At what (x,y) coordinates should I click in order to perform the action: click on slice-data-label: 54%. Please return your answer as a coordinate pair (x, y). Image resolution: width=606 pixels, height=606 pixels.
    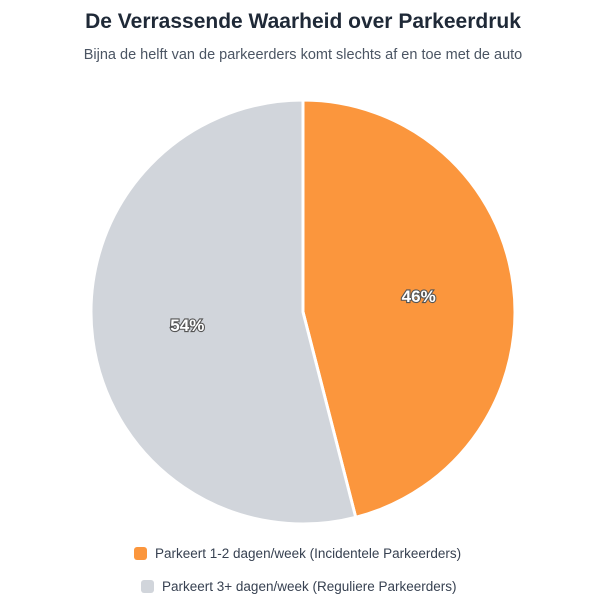
    Looking at the image, I should click on (187, 325).